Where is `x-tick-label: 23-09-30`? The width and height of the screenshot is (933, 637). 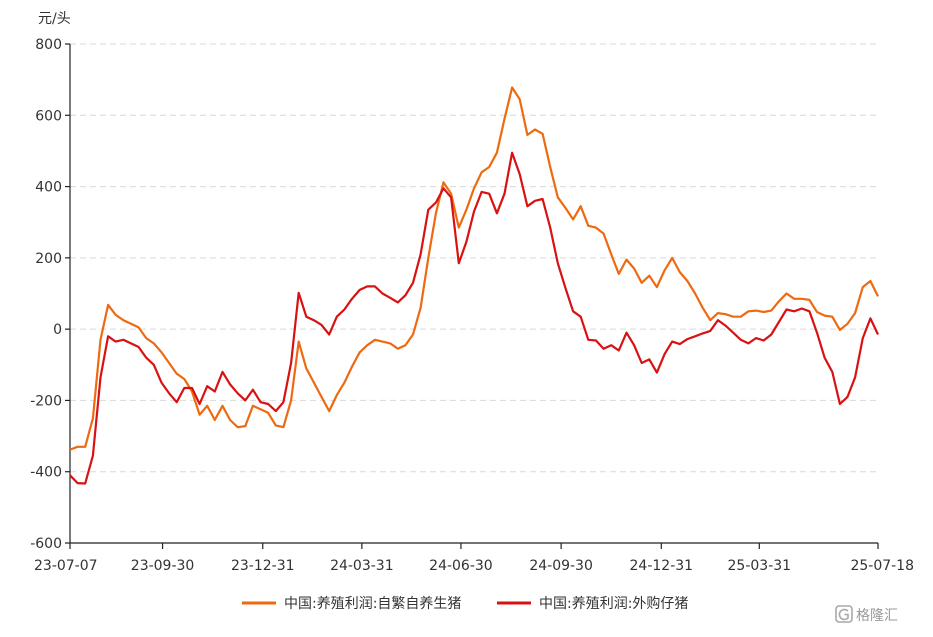
x-tick-label: 23-09-30 is located at coordinates (163, 566).